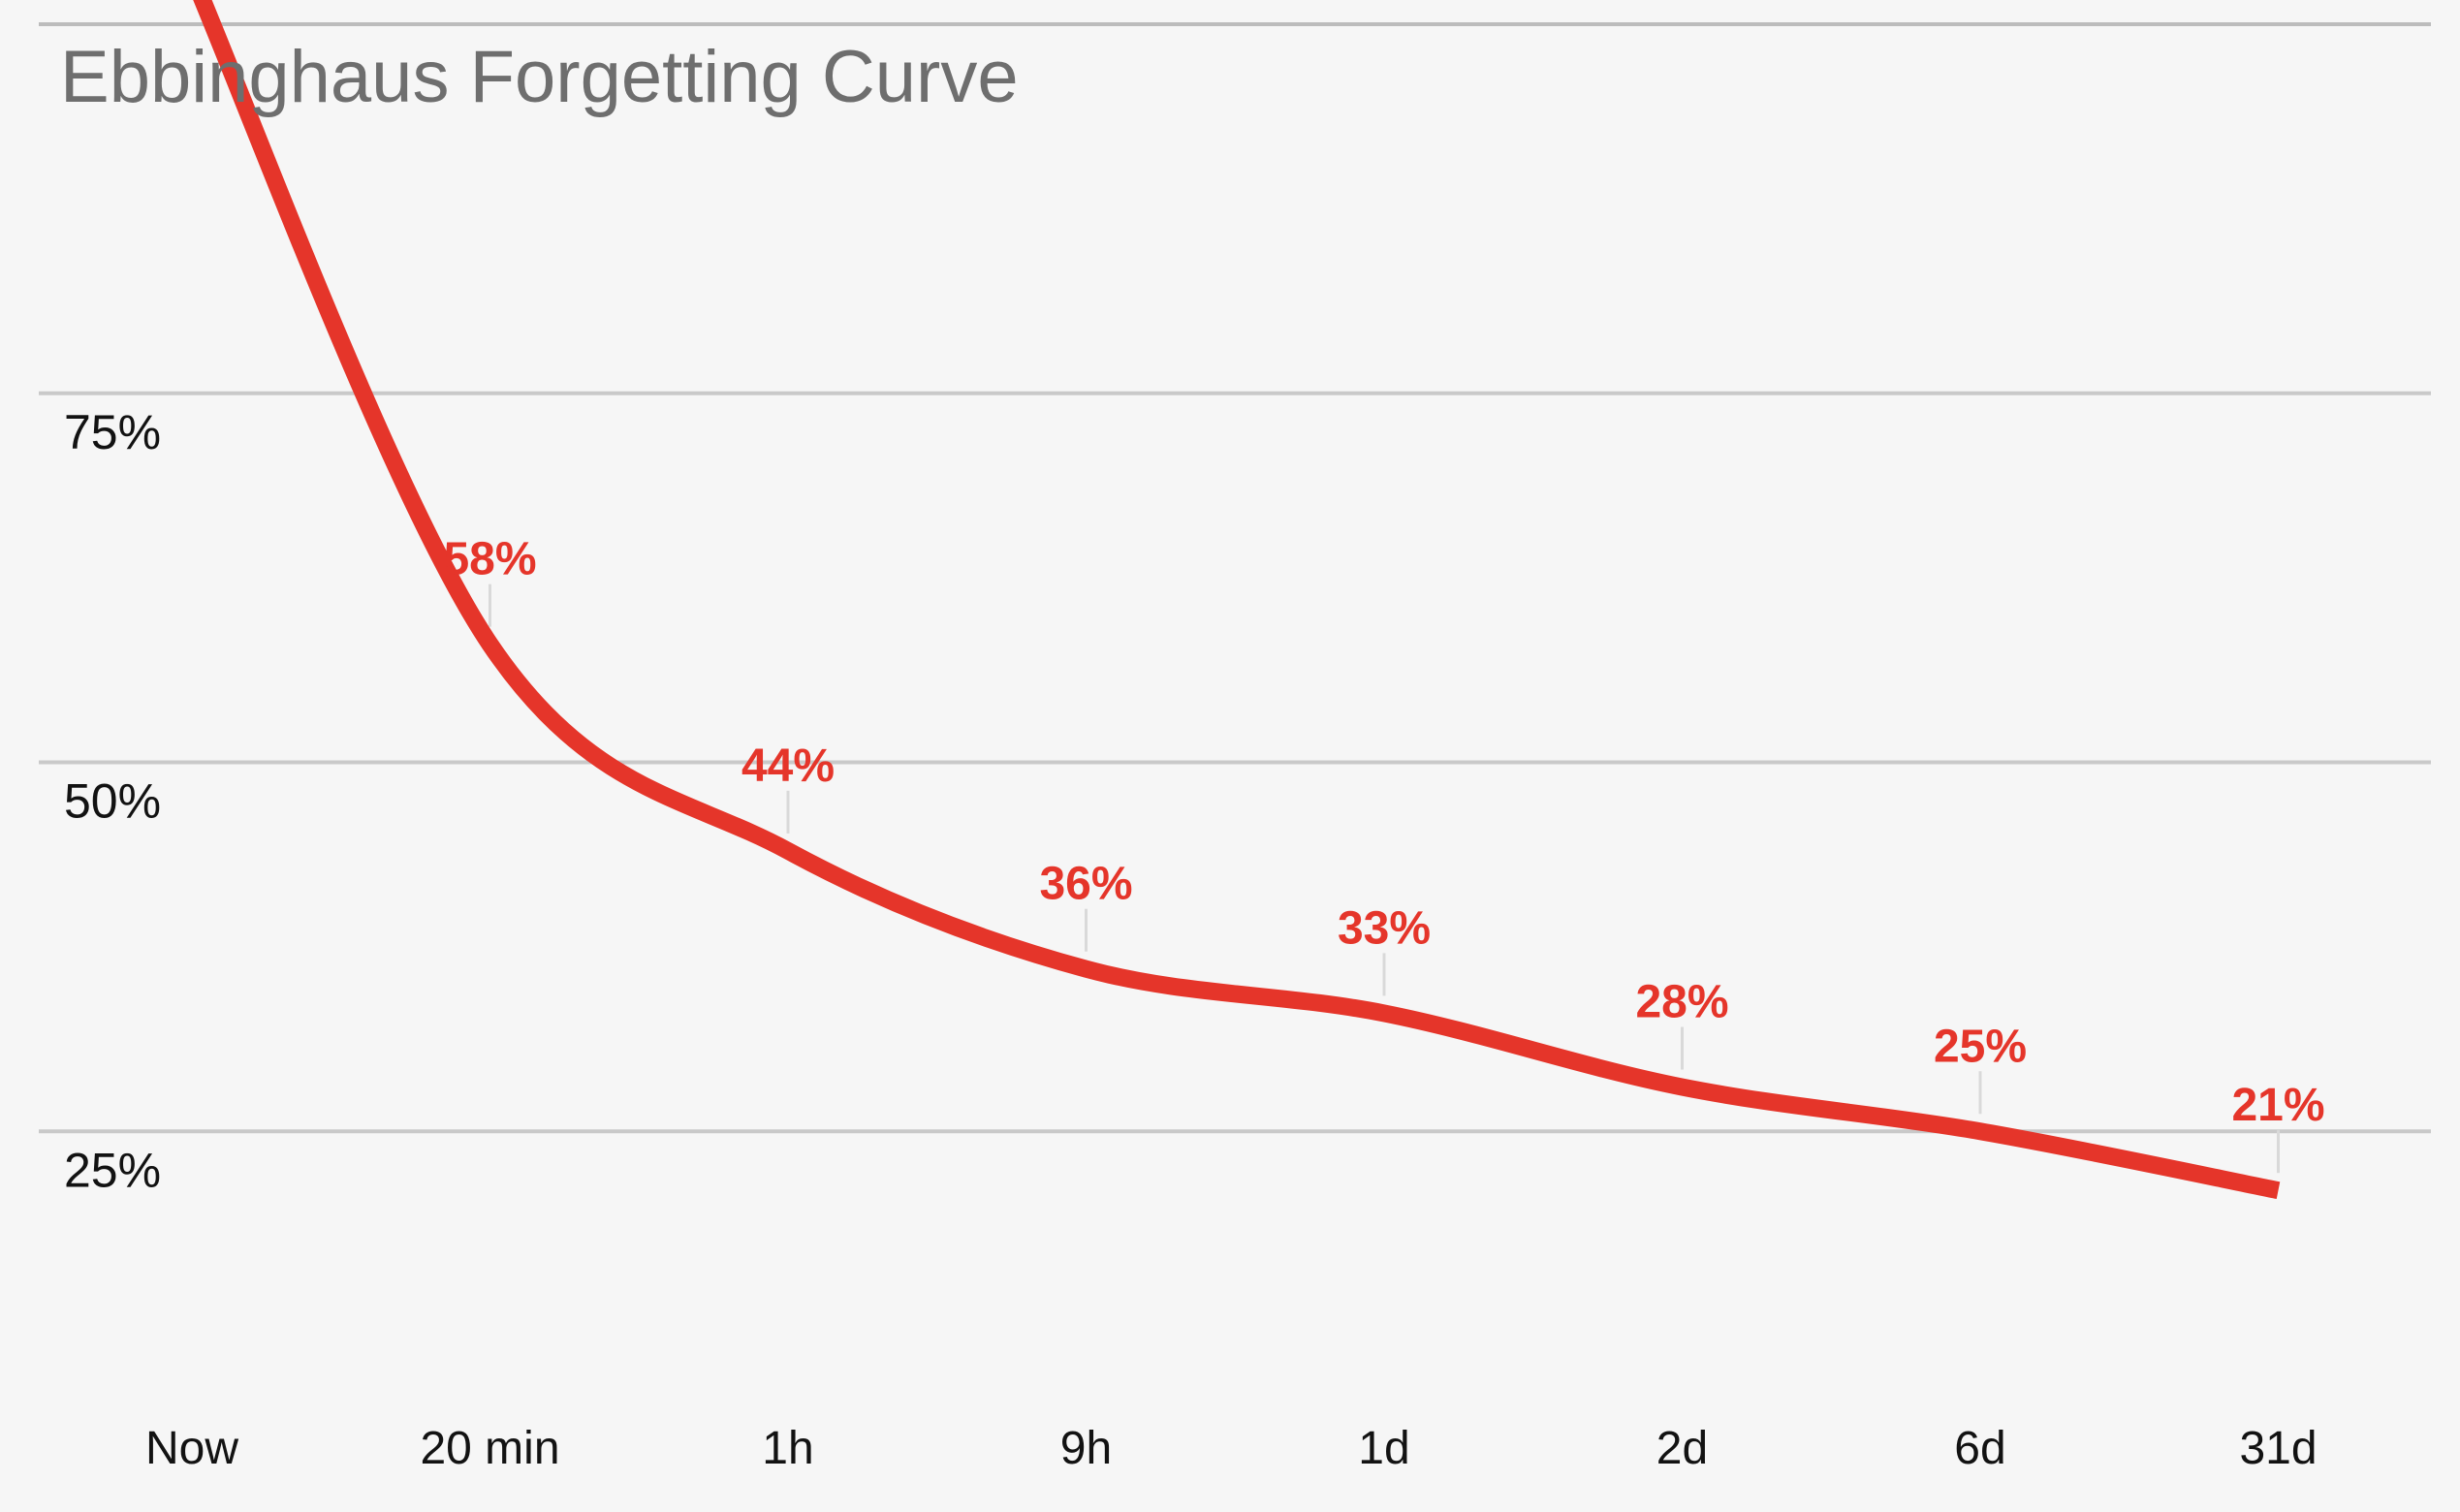 Image resolution: width=2460 pixels, height=1512 pixels. I want to click on x-axis-label: 9h, so click(1086, 1449).